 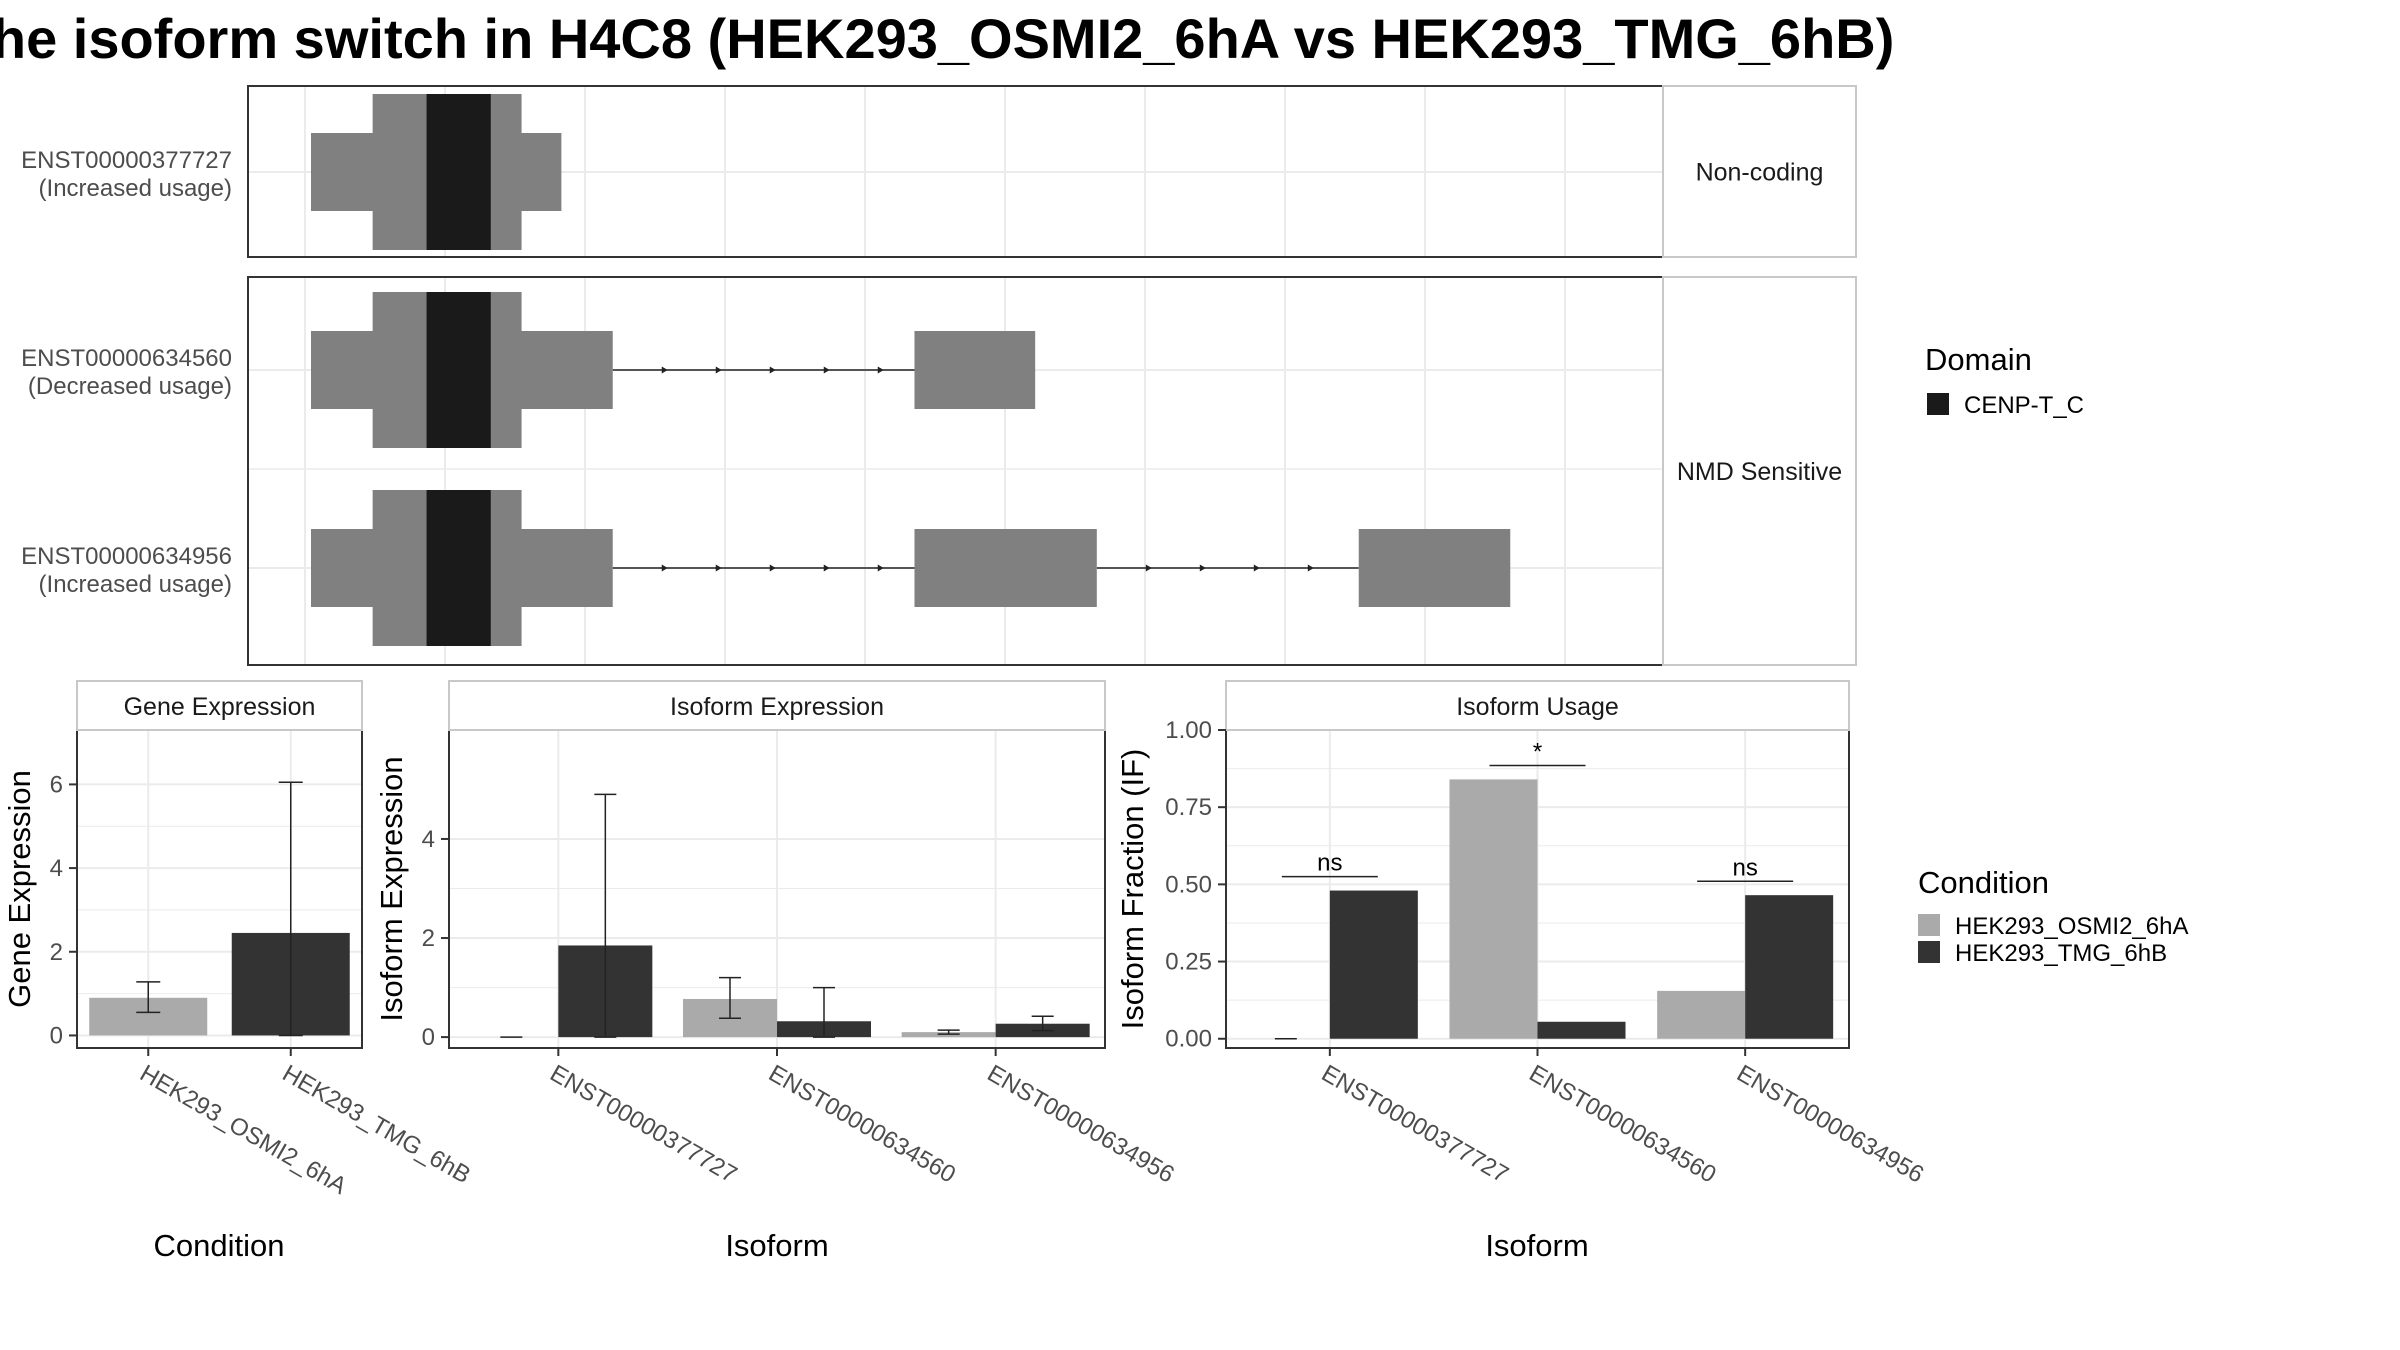 I want to click on y-tick-label: 1.00, so click(x=1188, y=730).